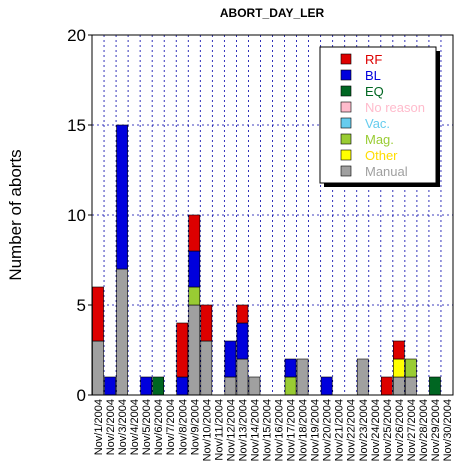  Describe the element at coordinates (381, 155) in the screenshot. I see `legend-label-other: Other` at that location.